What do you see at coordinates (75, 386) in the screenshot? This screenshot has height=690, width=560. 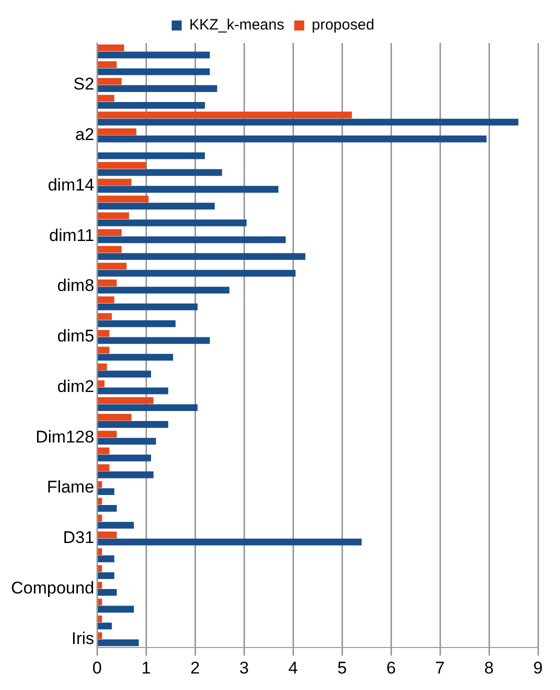 I see `y-tick-label: dim2` at bounding box center [75, 386].